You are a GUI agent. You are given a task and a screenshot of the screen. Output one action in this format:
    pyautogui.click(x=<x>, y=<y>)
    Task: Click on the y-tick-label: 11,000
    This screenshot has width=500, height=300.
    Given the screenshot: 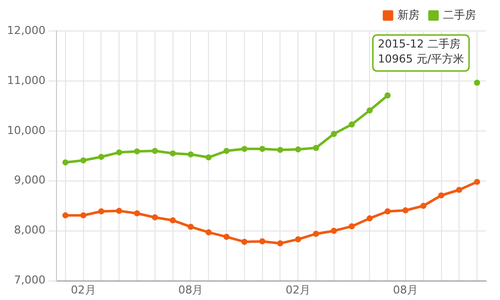 What is the action you would take?
    pyautogui.click(x=26, y=80)
    